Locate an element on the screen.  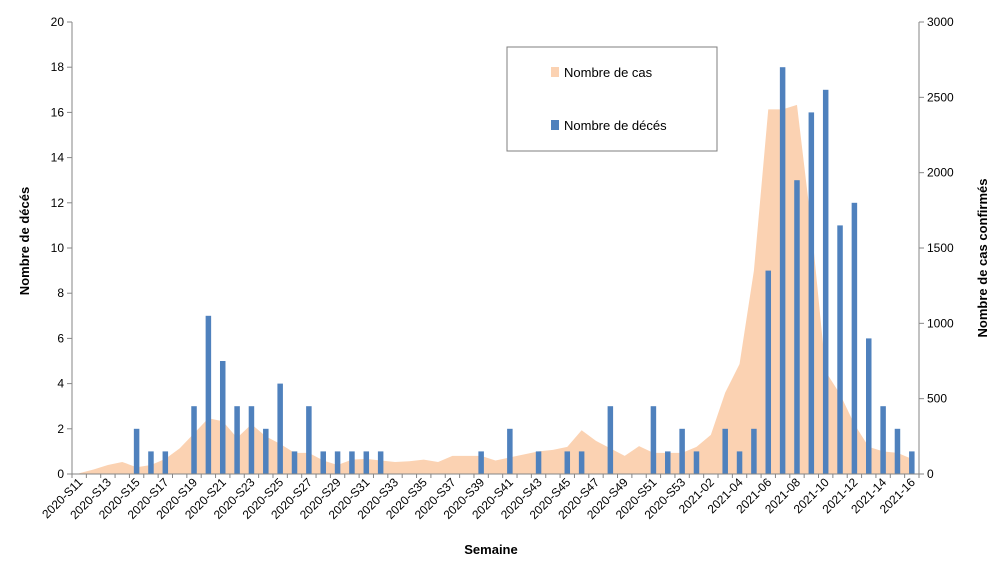
legend-box is located at coordinates (612, 99).